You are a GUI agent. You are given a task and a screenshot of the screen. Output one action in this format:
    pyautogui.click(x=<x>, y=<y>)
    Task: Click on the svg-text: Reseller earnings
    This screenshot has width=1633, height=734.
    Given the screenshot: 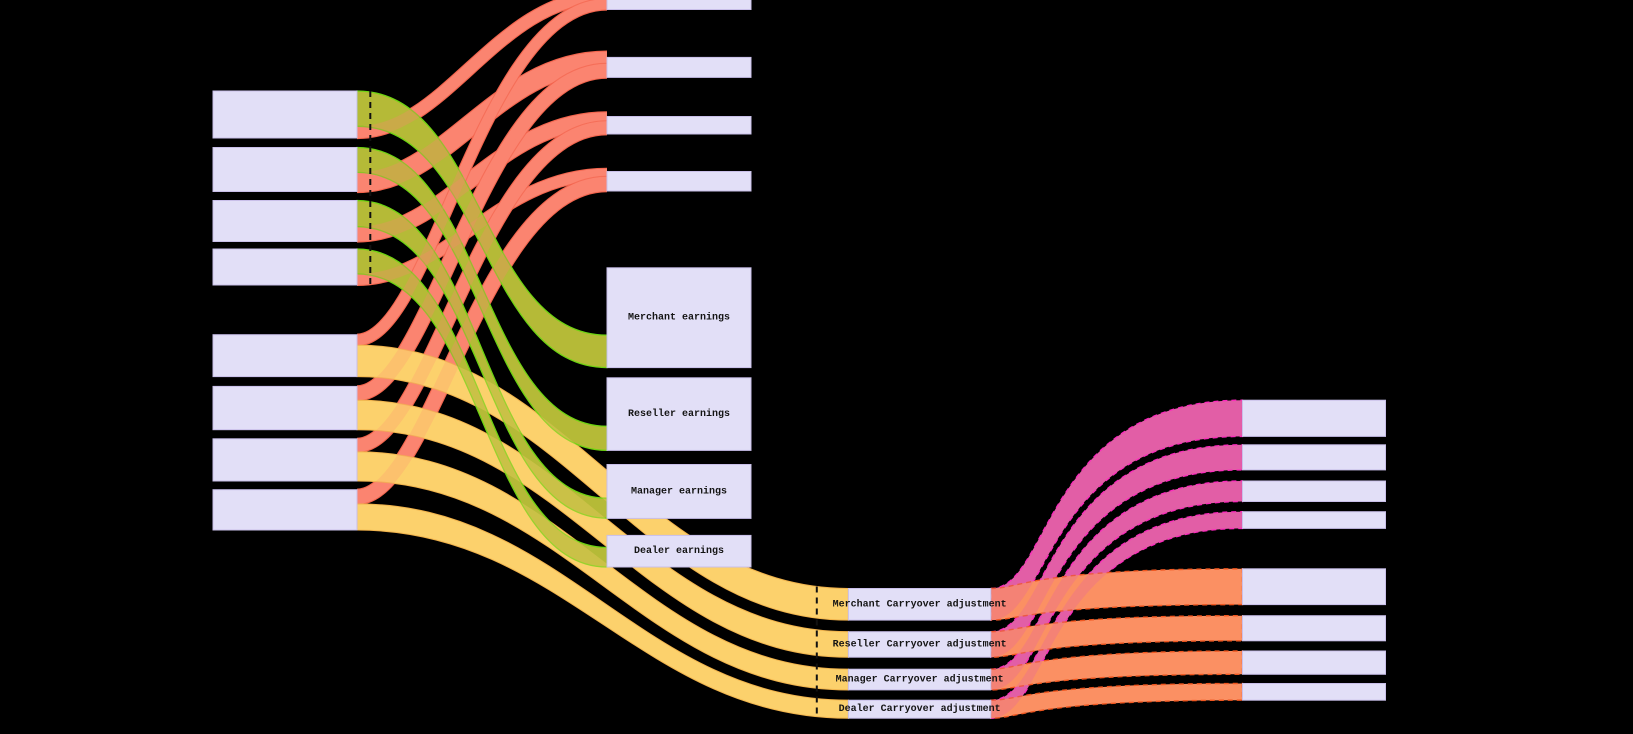 What is the action you would take?
    pyautogui.click(x=679, y=414)
    